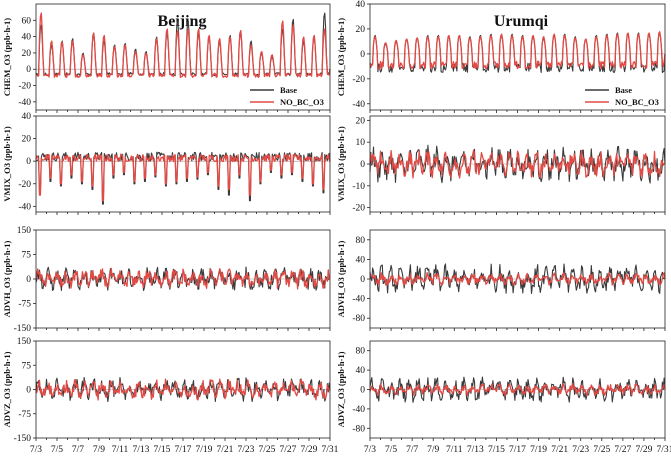 The width and height of the screenshot is (671, 456). I want to click on panel-beijing-vmix: -40 -20 0 20 40 VMIX_O3 (ppb·h-1), so click(166, 163).